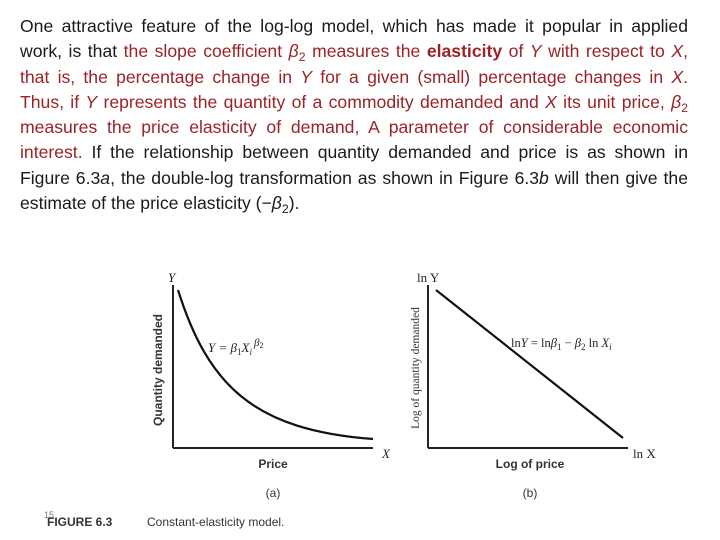  I want to click on panel-a-x-letter: X, so click(386, 453).